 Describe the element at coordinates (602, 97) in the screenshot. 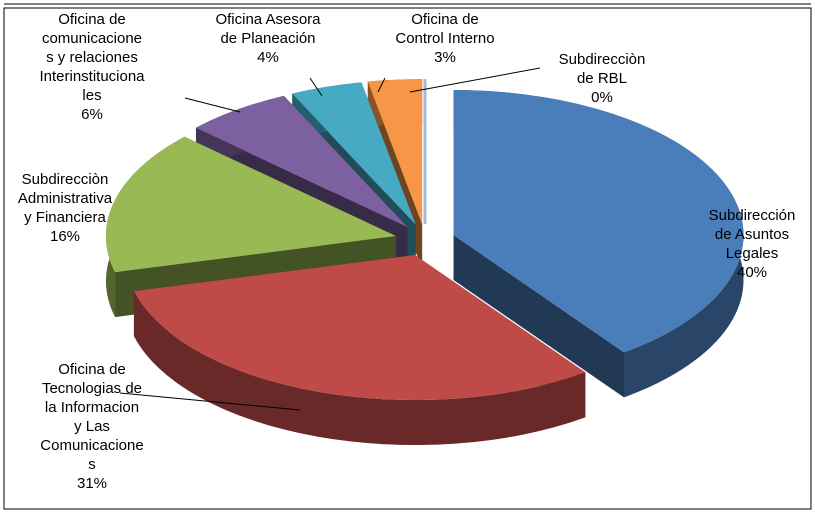

I see `value-label: 0%` at that location.